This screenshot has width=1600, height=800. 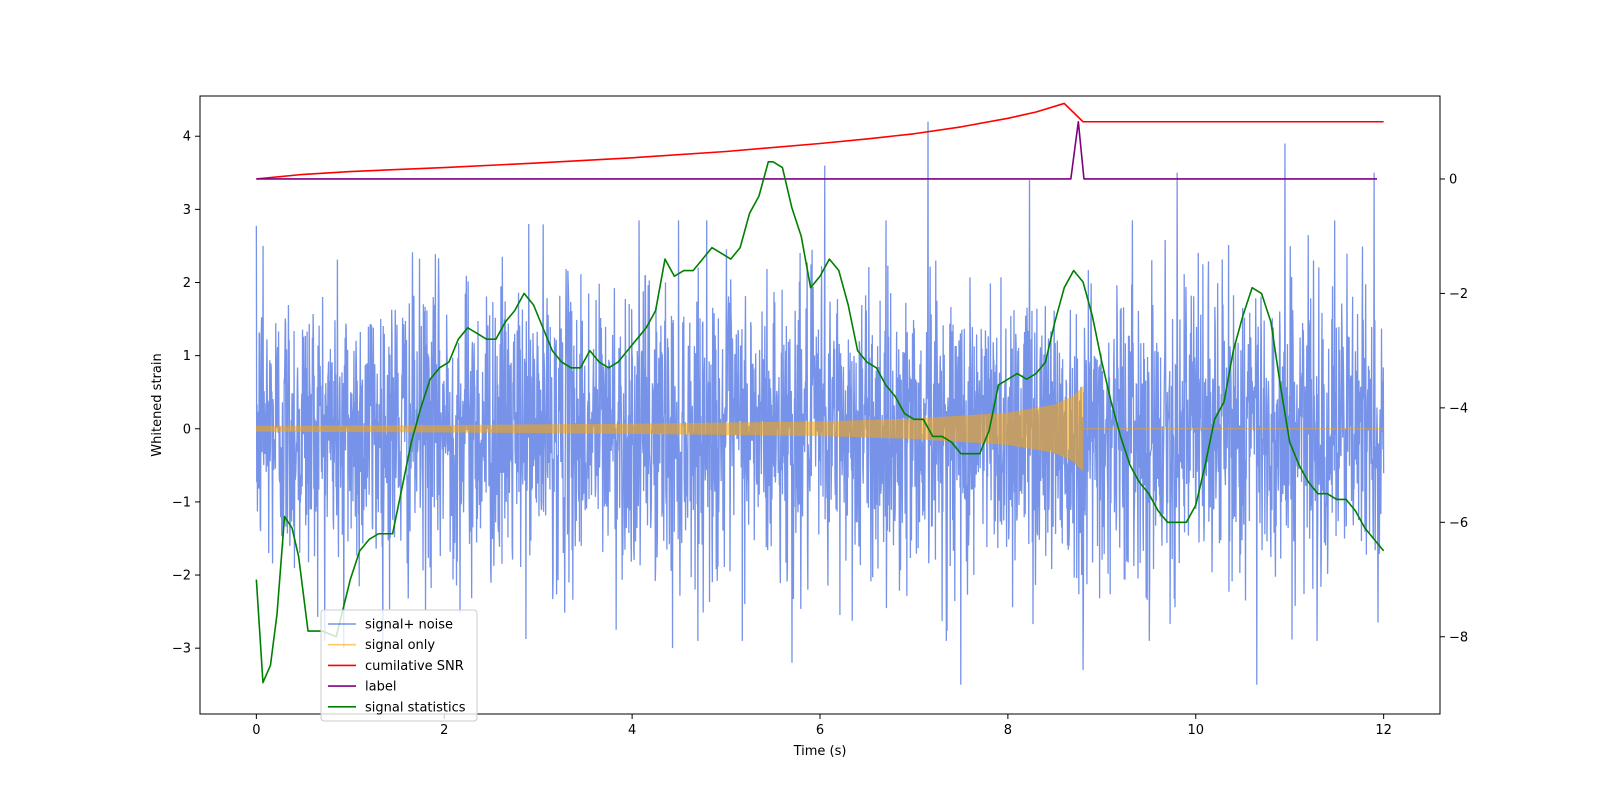 I want to click on y-tick-label: 3, so click(x=187, y=210).